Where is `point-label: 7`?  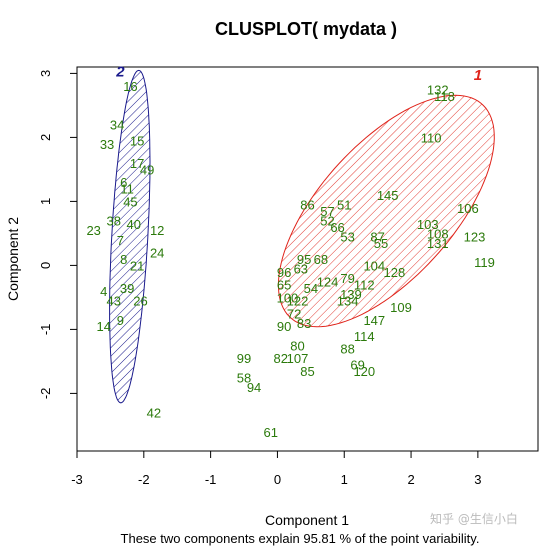 point-label: 7 is located at coordinates (120, 240).